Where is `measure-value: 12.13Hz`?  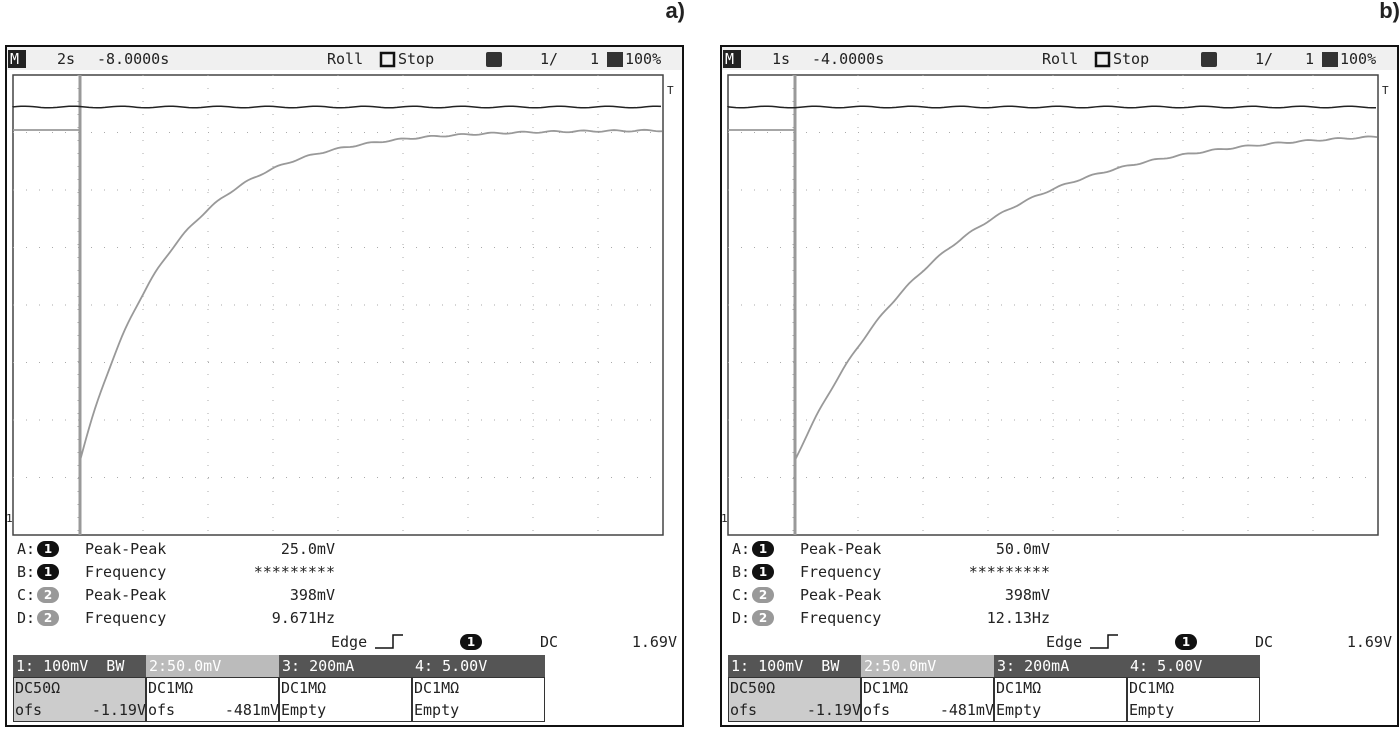 measure-value: 12.13Hz is located at coordinates (1018, 618).